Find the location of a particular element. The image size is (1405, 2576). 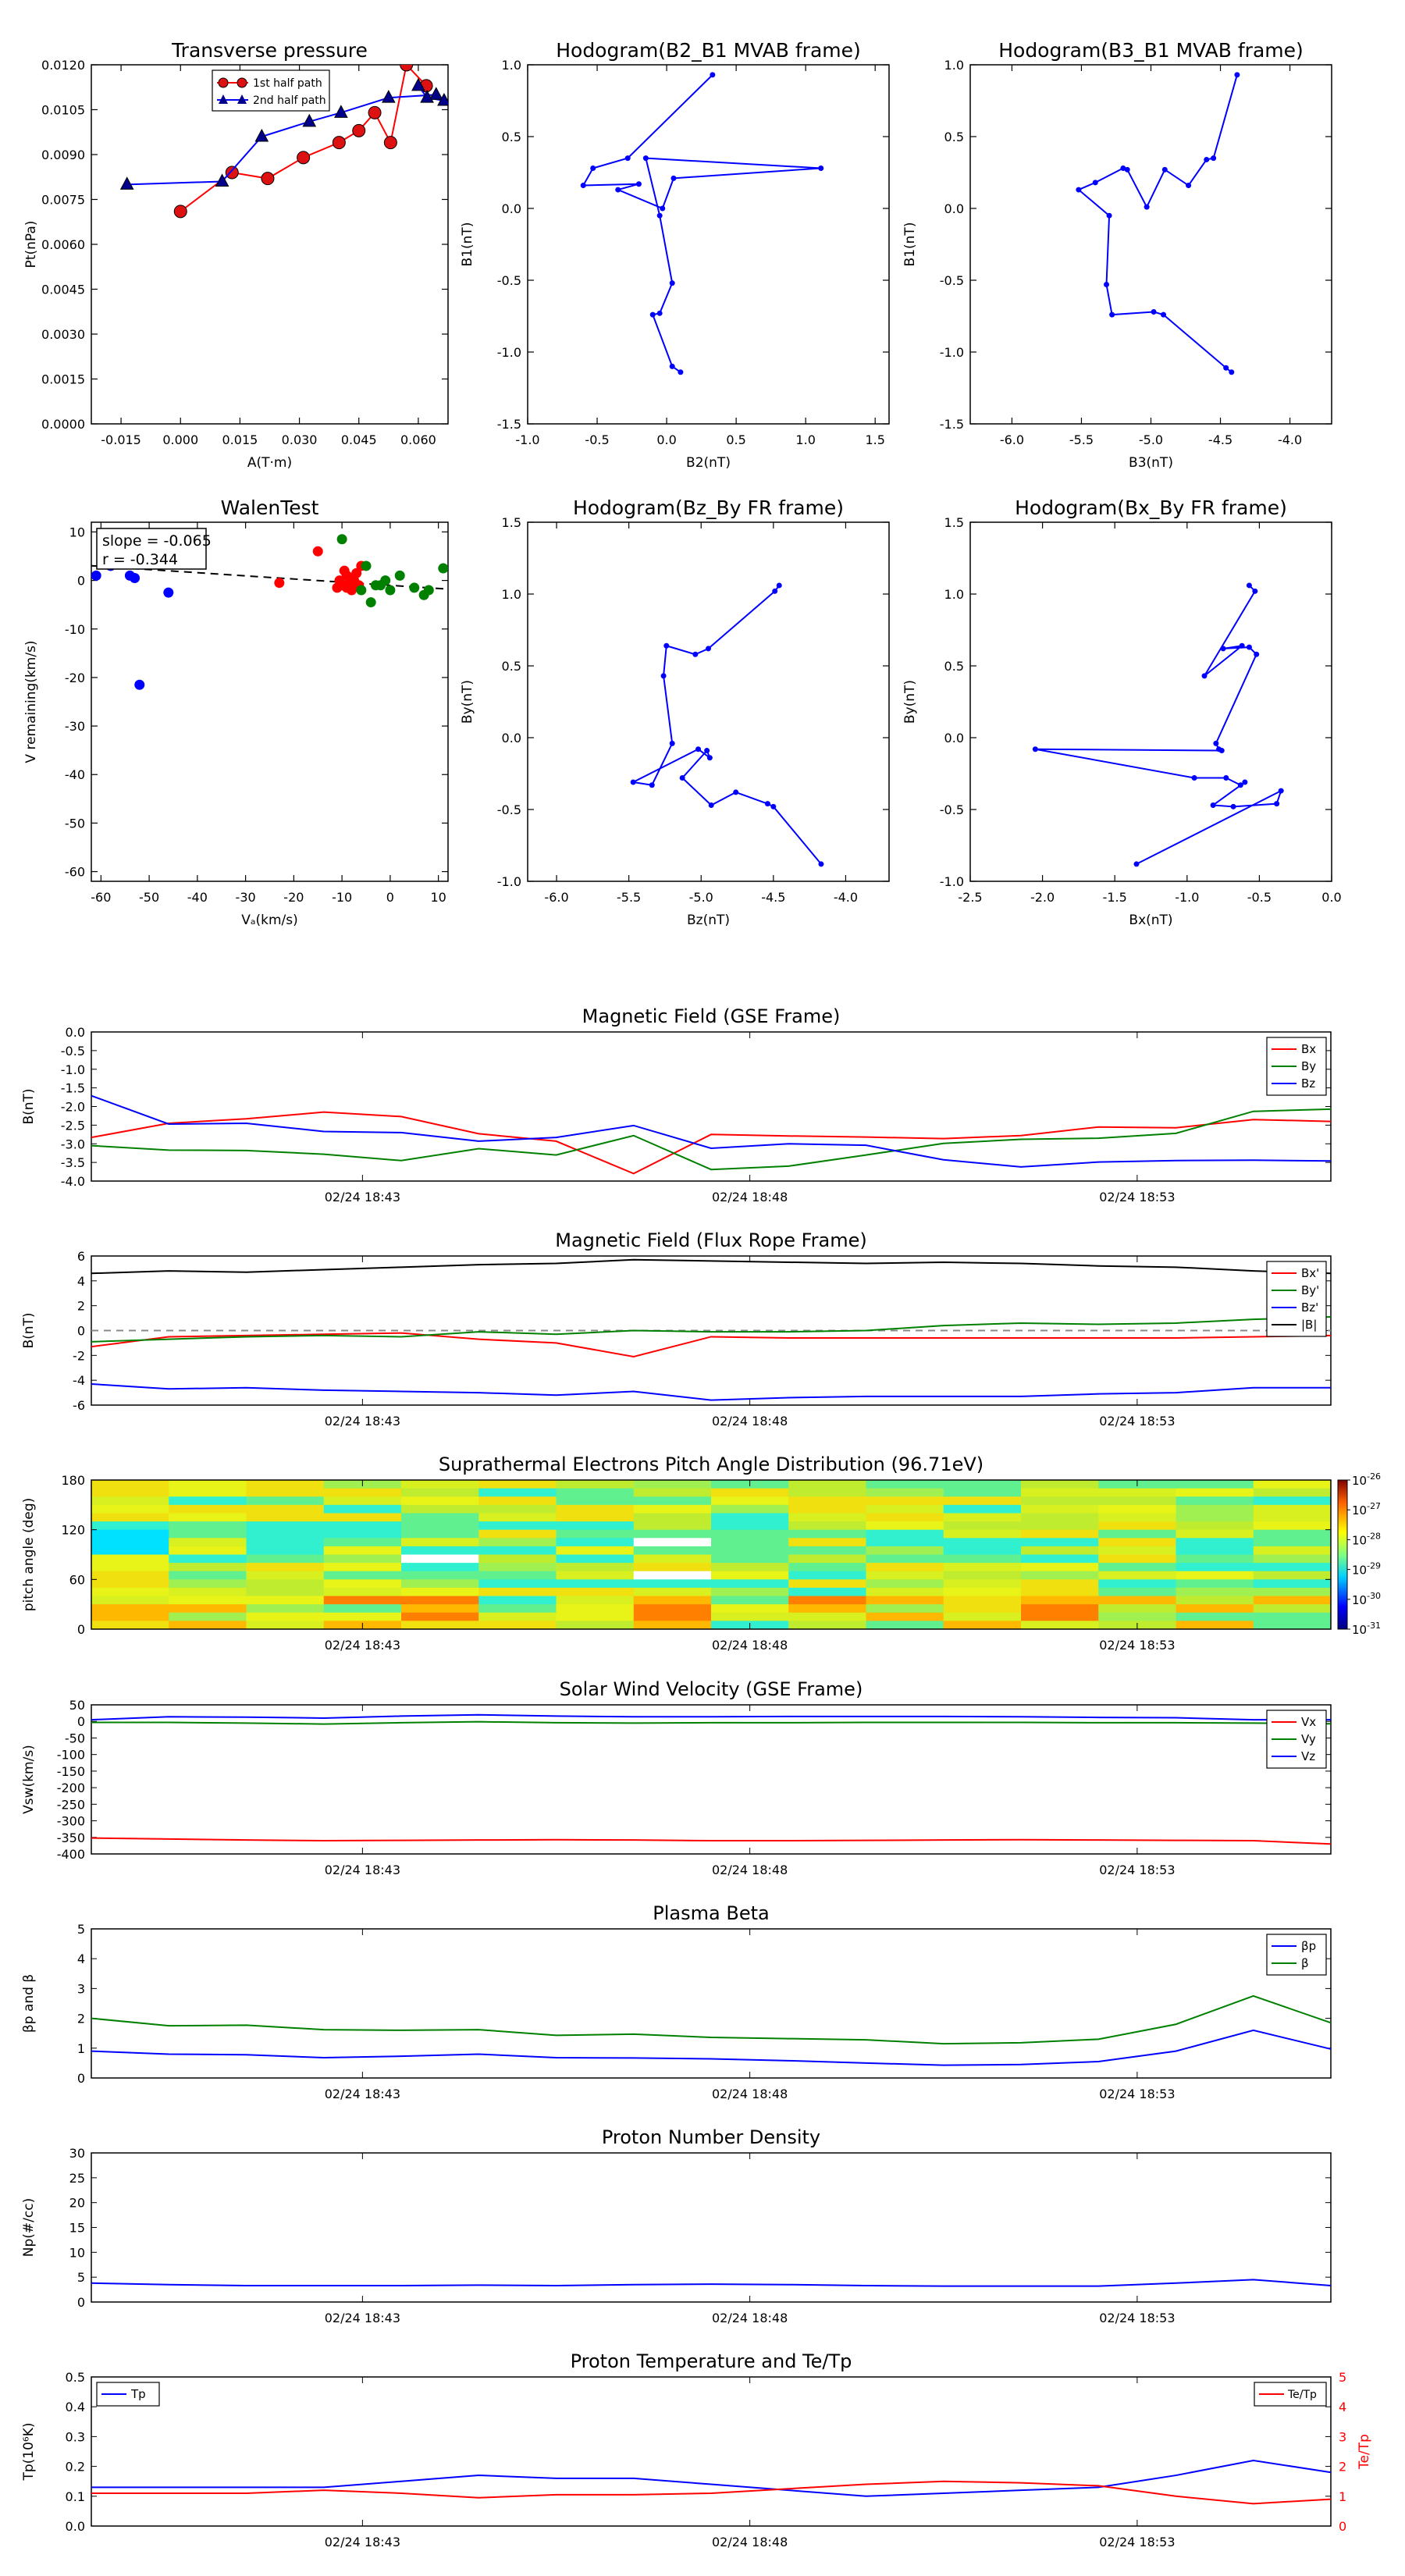

x-tick-label: -20 is located at coordinates (293, 898).